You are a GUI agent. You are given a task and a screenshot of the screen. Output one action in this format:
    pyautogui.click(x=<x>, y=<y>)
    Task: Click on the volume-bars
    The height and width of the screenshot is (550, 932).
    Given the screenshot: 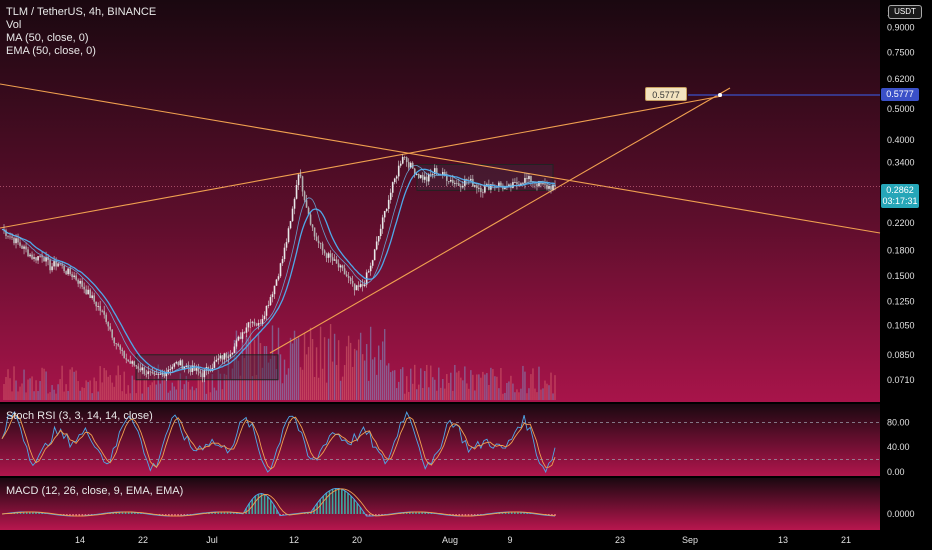 What is the action you would take?
    pyautogui.click(x=279, y=362)
    